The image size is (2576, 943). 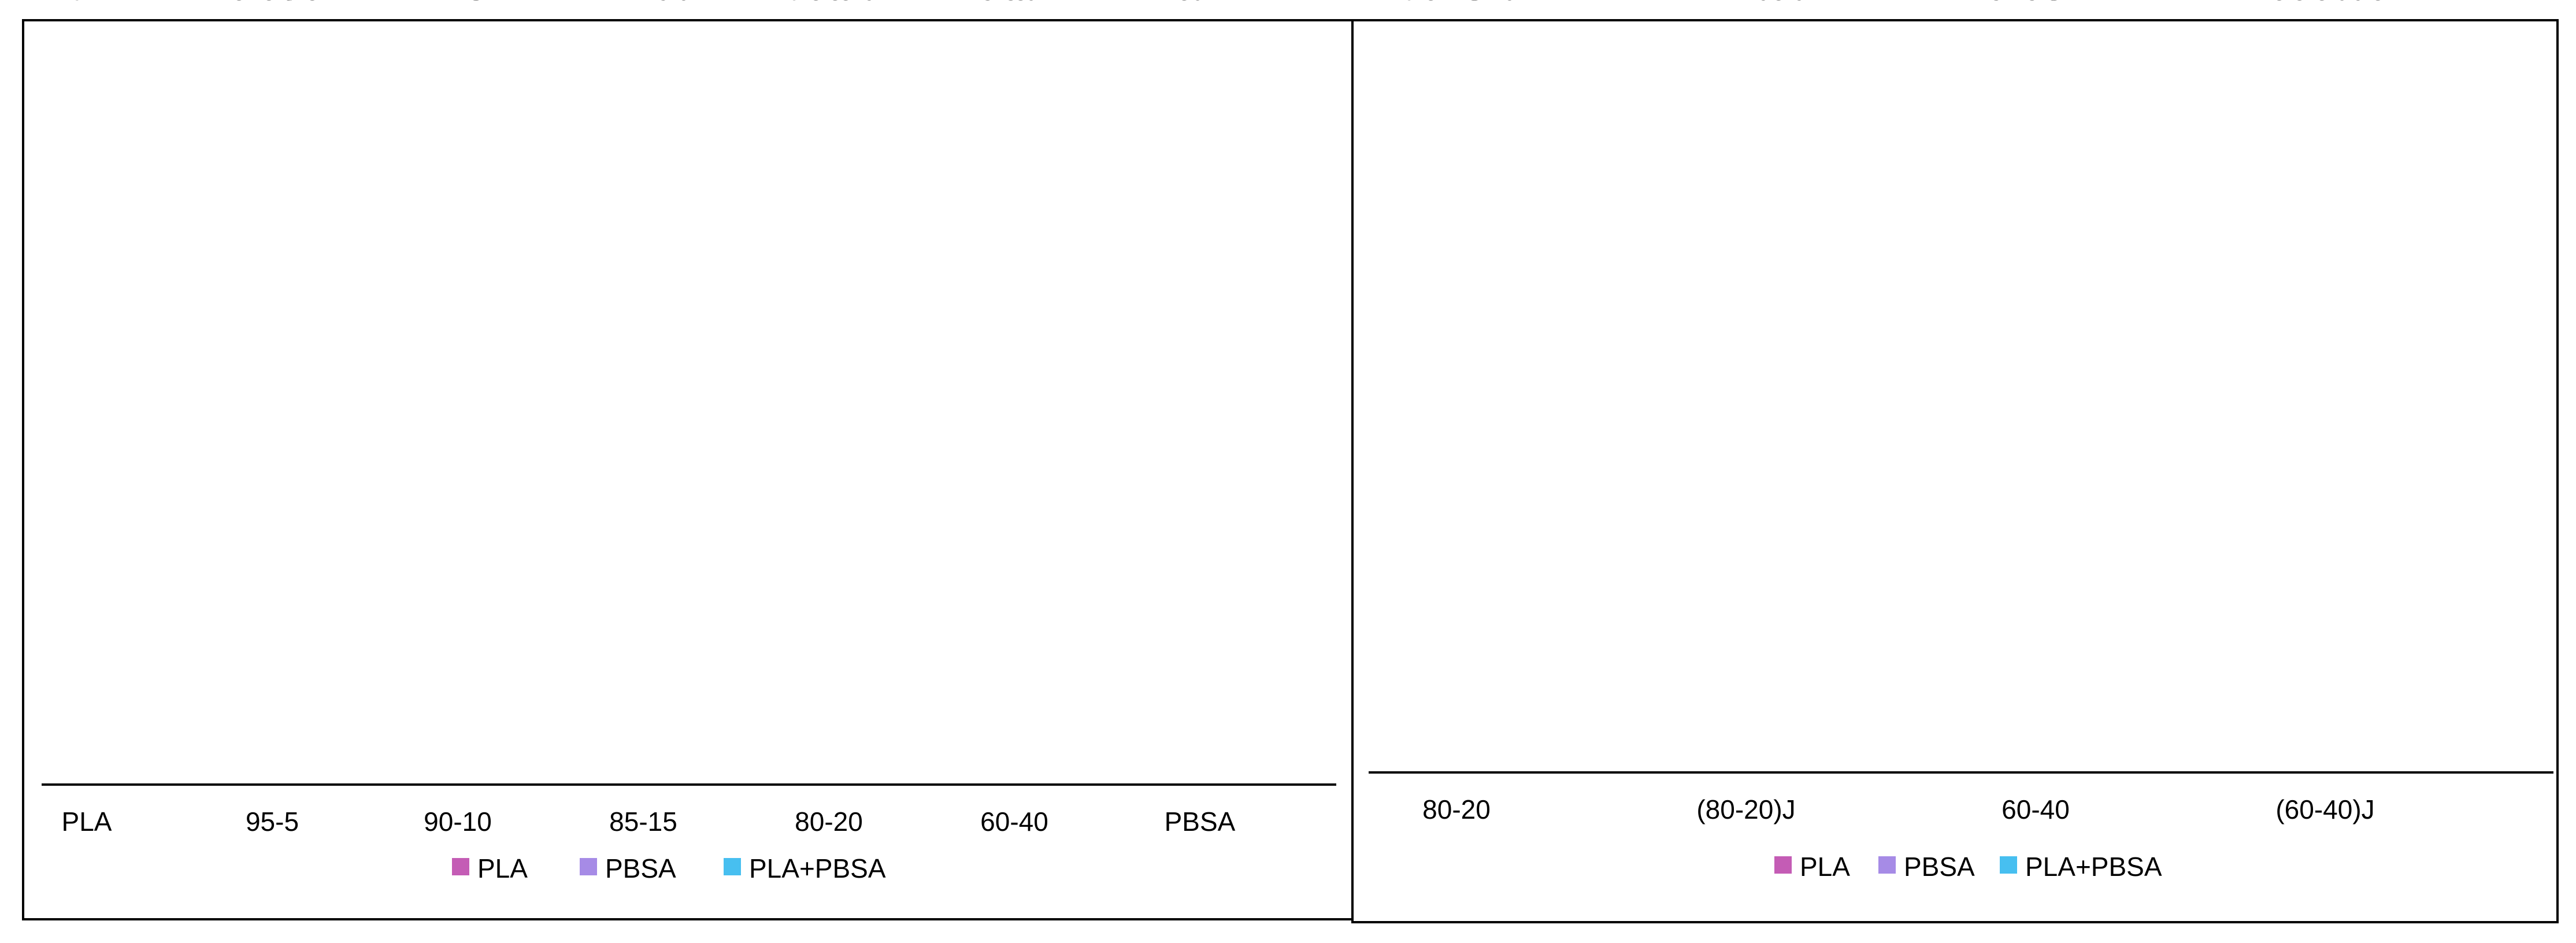 What do you see at coordinates (434, 2) in the screenshot?
I see `data-label-pla-90-10: 4.4` at bounding box center [434, 2].